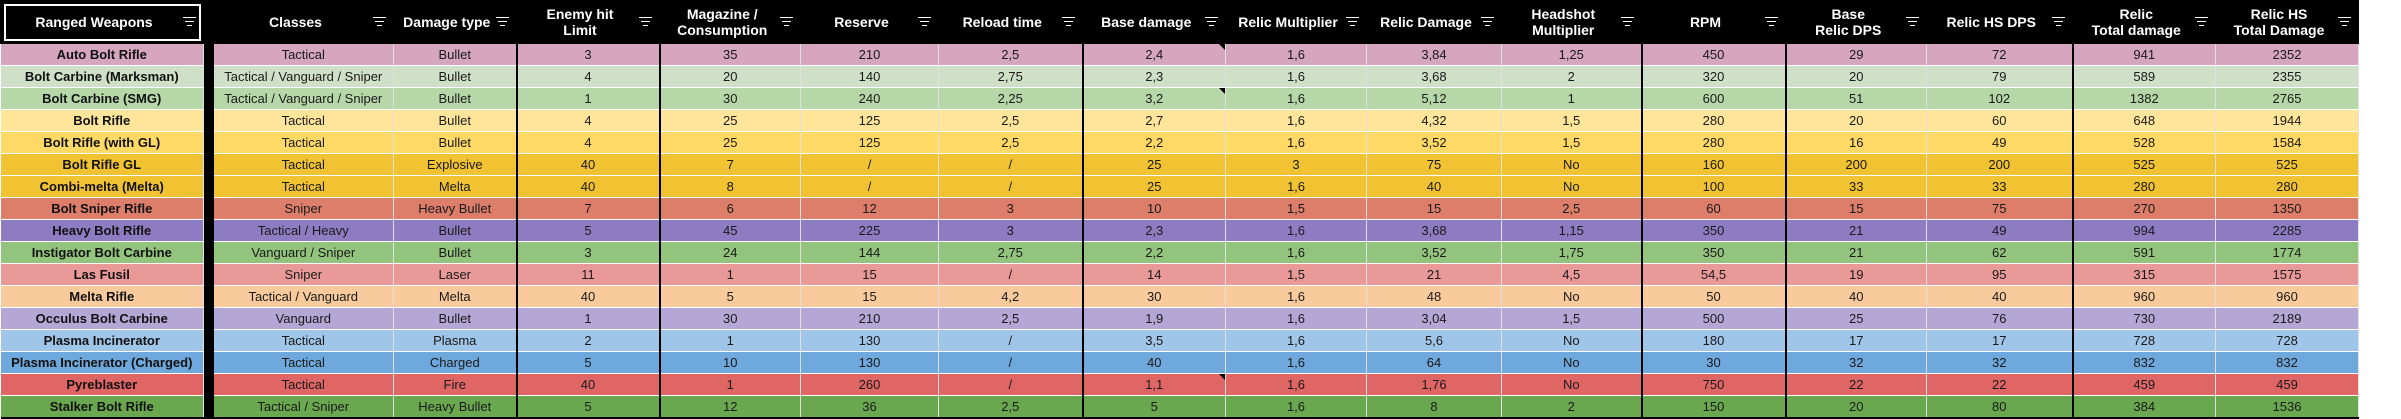 This screenshot has height=419, width=2401. I want to click on weapon-name-cell: Melta Rifle, so click(102, 296).